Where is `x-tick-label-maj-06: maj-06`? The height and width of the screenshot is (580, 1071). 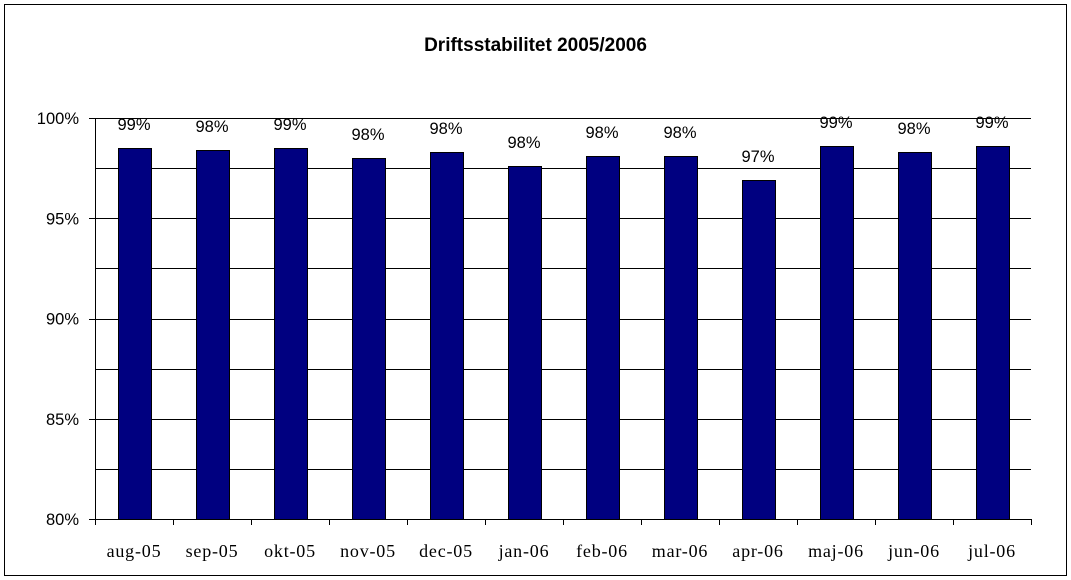
x-tick-label-maj-06: maj-06 is located at coordinates (836, 551).